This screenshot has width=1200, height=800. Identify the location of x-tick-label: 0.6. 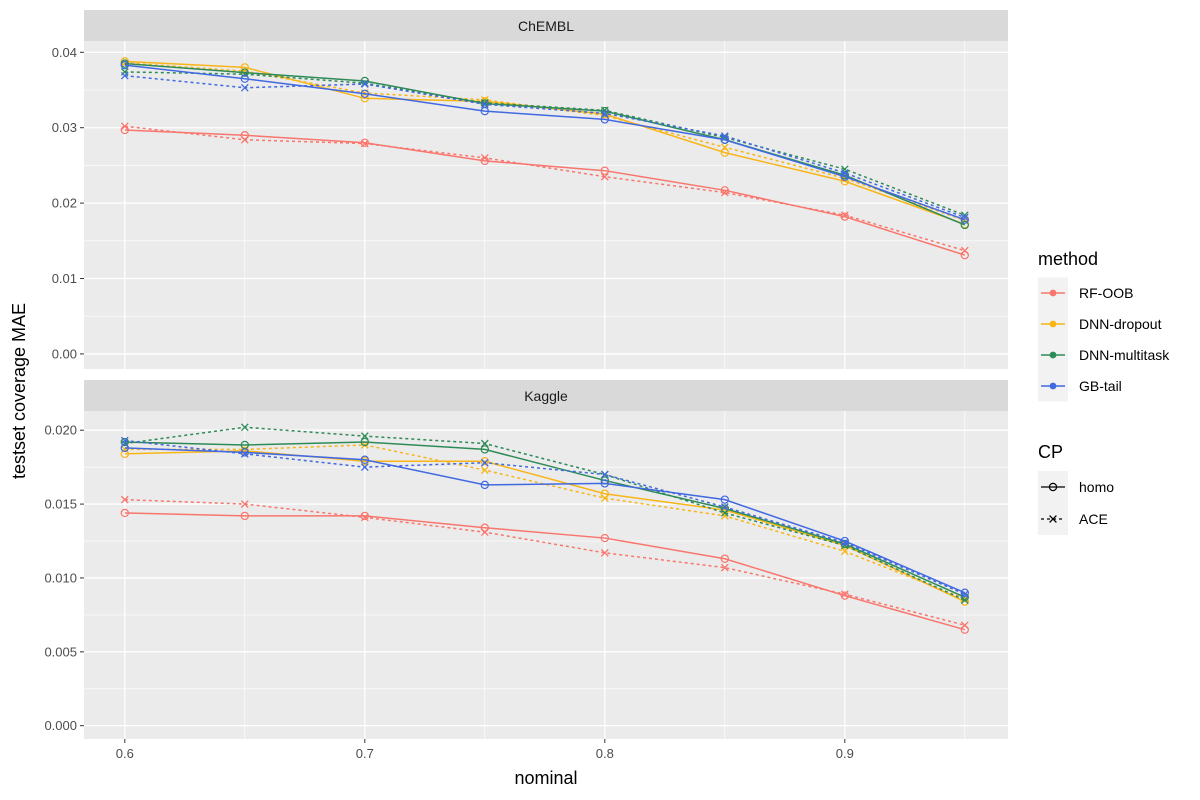
(125, 753).